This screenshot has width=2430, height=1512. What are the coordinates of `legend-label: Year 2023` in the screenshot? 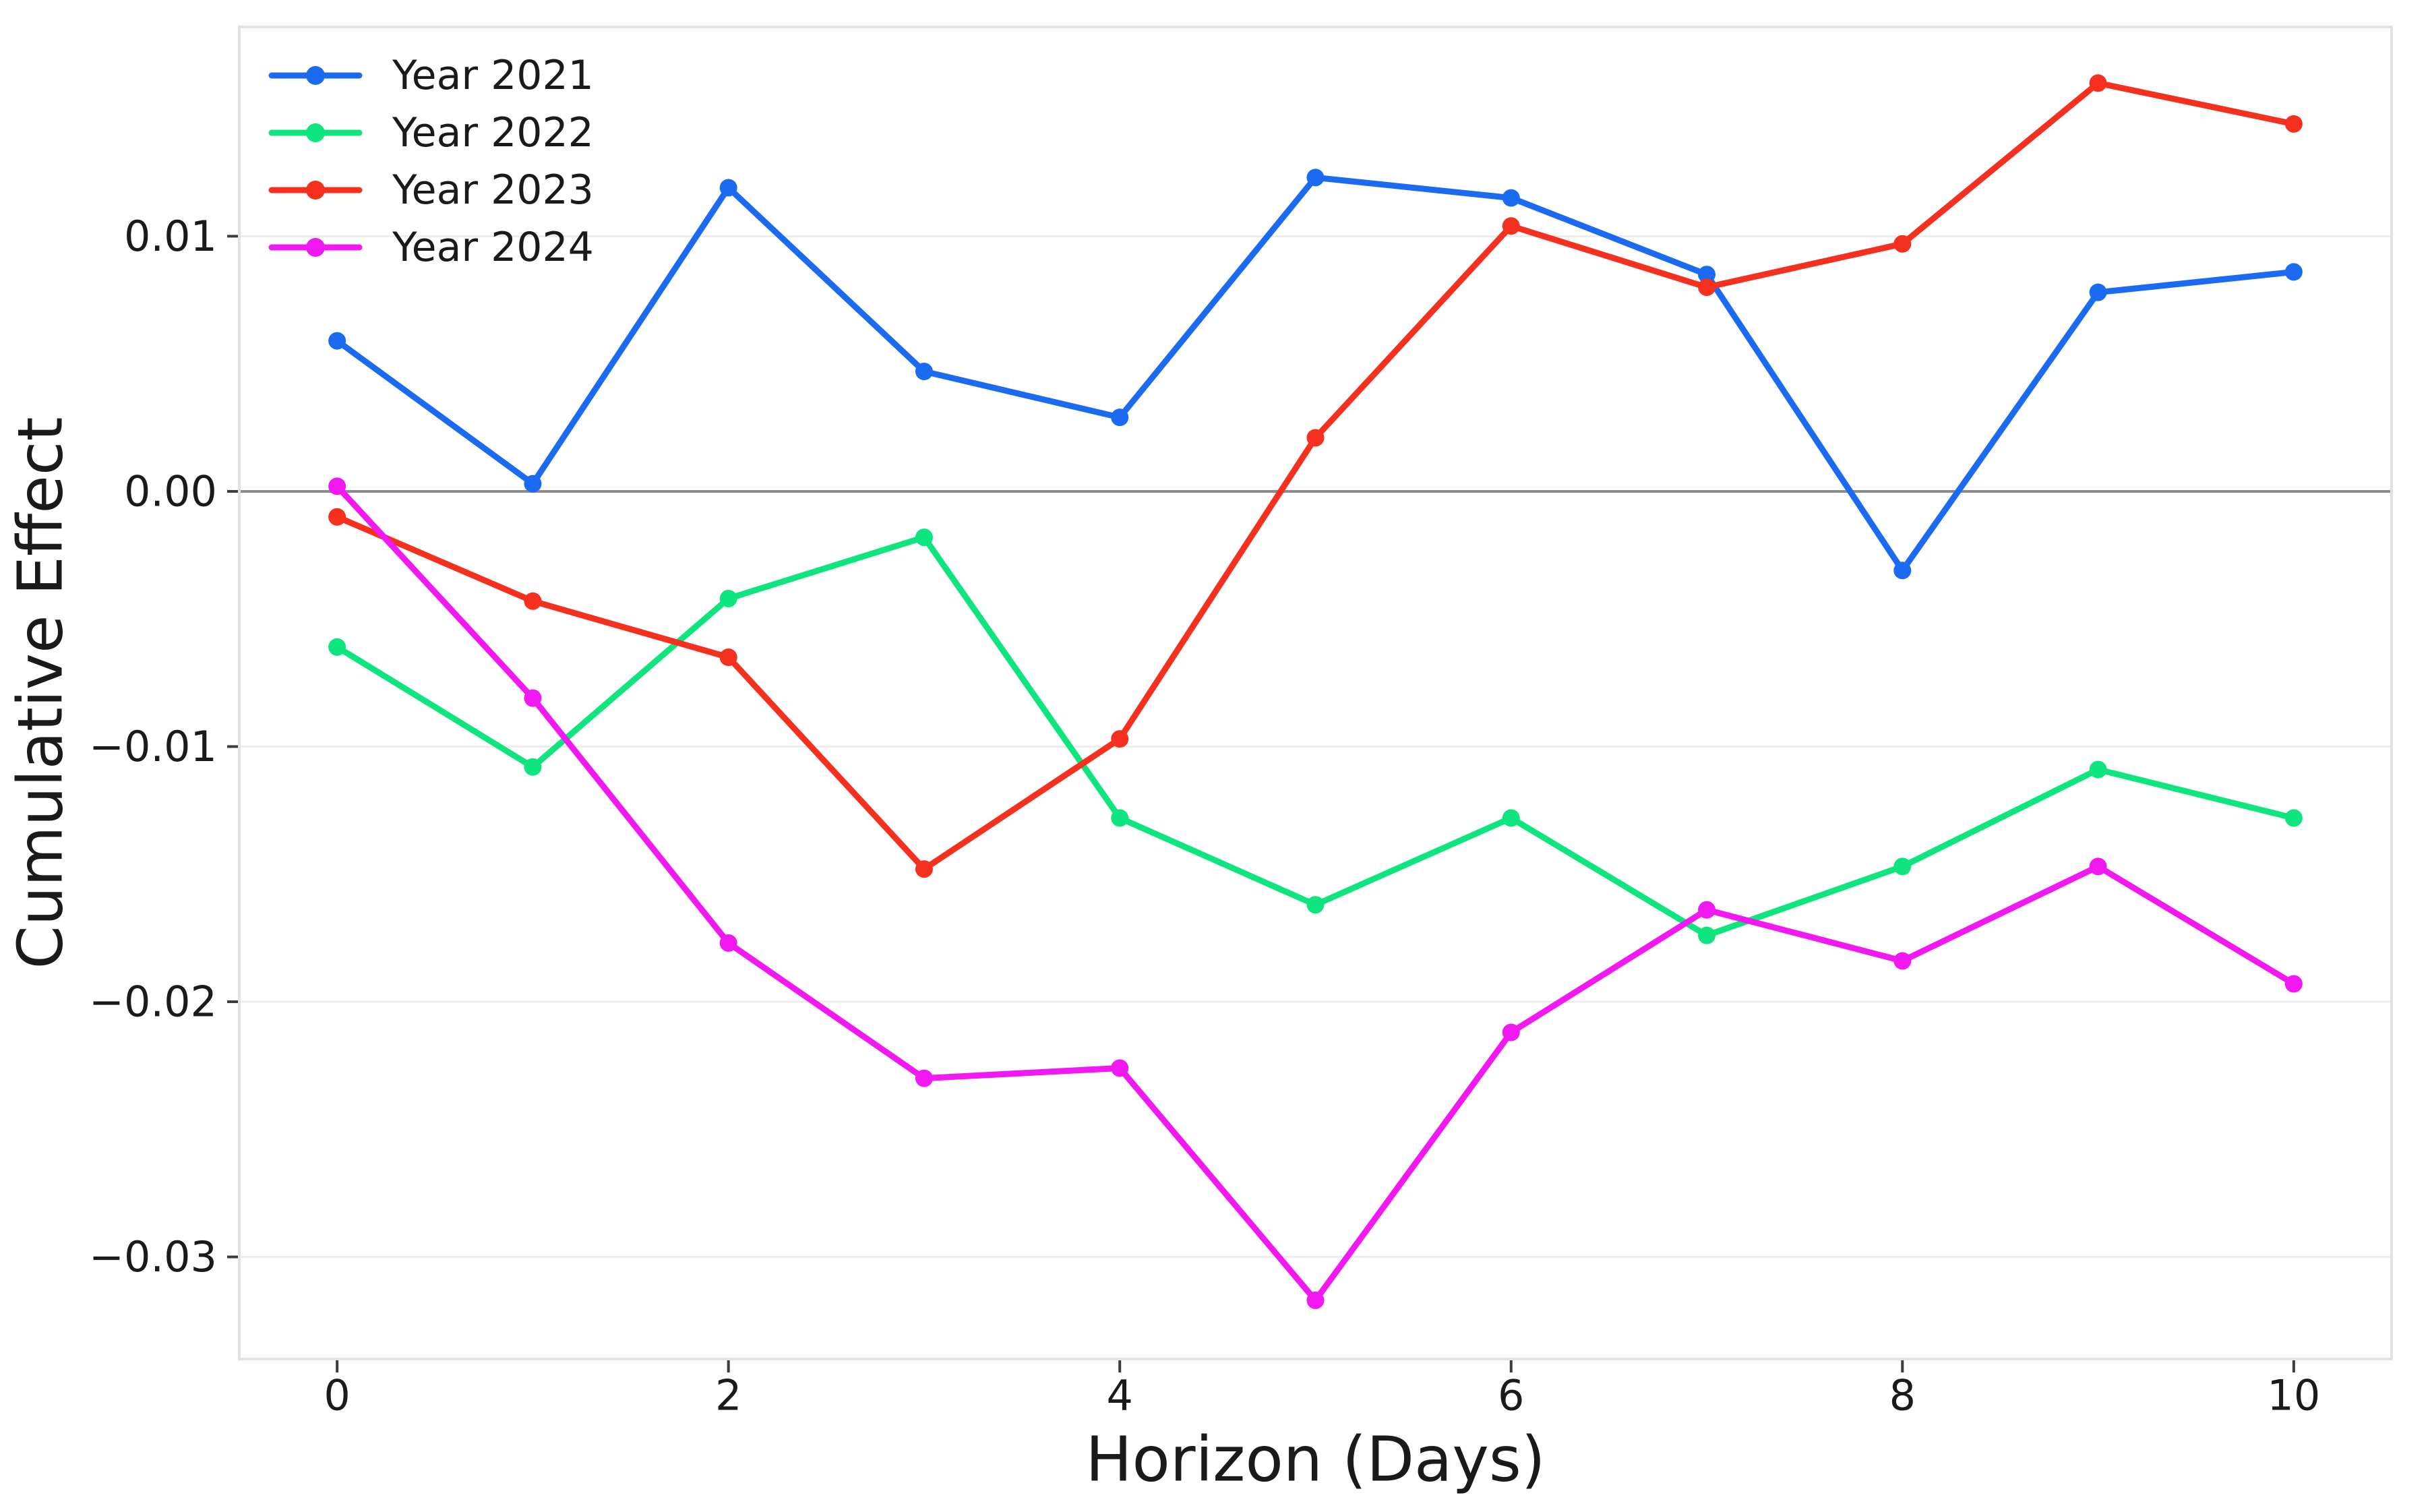 It's located at (493, 190).